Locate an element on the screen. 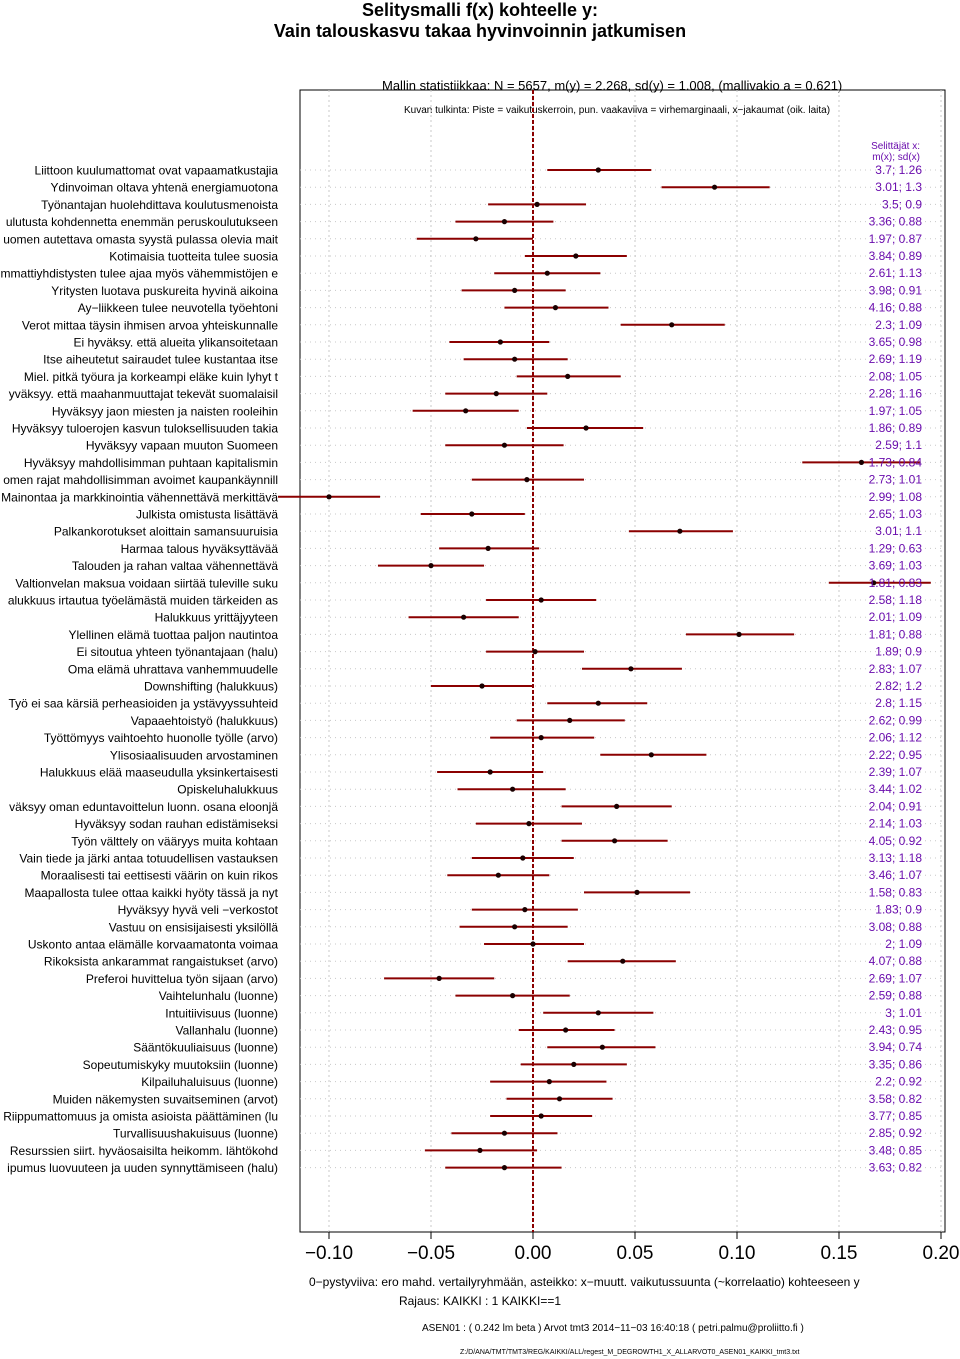 The height and width of the screenshot is (1359, 960). row-mx-sd: 3.84; 0.89 is located at coordinates (896, 256).